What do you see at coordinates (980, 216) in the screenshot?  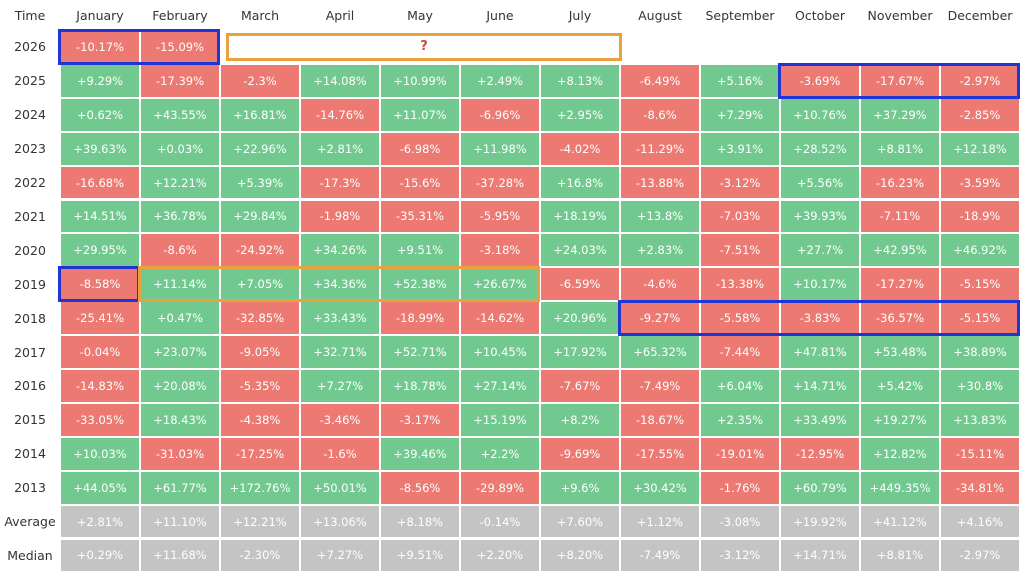 I see `return-cell: -18.9%` at bounding box center [980, 216].